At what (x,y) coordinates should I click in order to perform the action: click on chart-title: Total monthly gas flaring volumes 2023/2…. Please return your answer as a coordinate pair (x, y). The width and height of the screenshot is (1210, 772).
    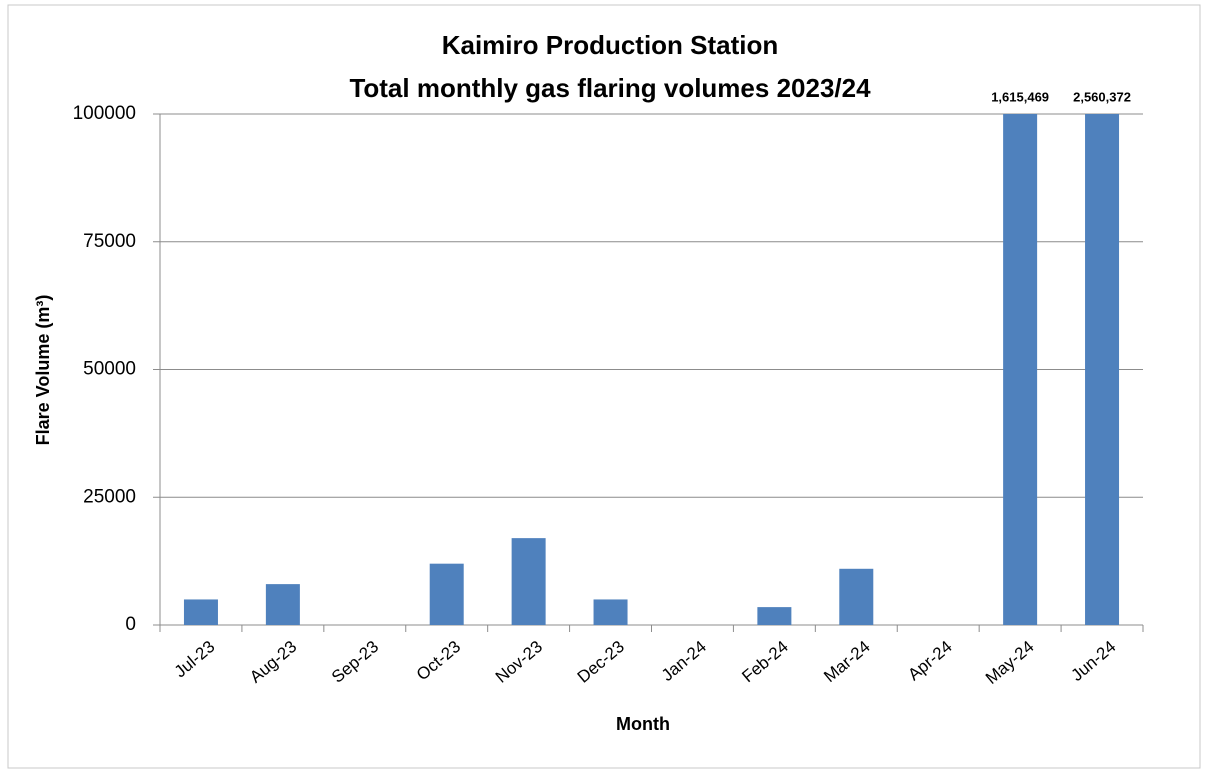
    Looking at the image, I should click on (610, 88).